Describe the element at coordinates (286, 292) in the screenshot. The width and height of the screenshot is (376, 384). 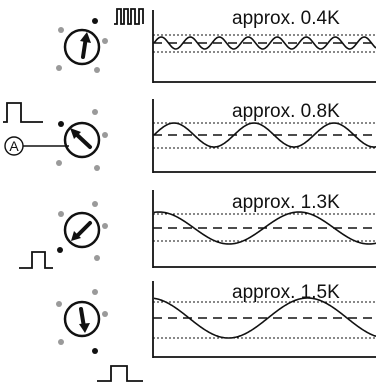
I see `frequency-label: approx. 1.5K` at that location.